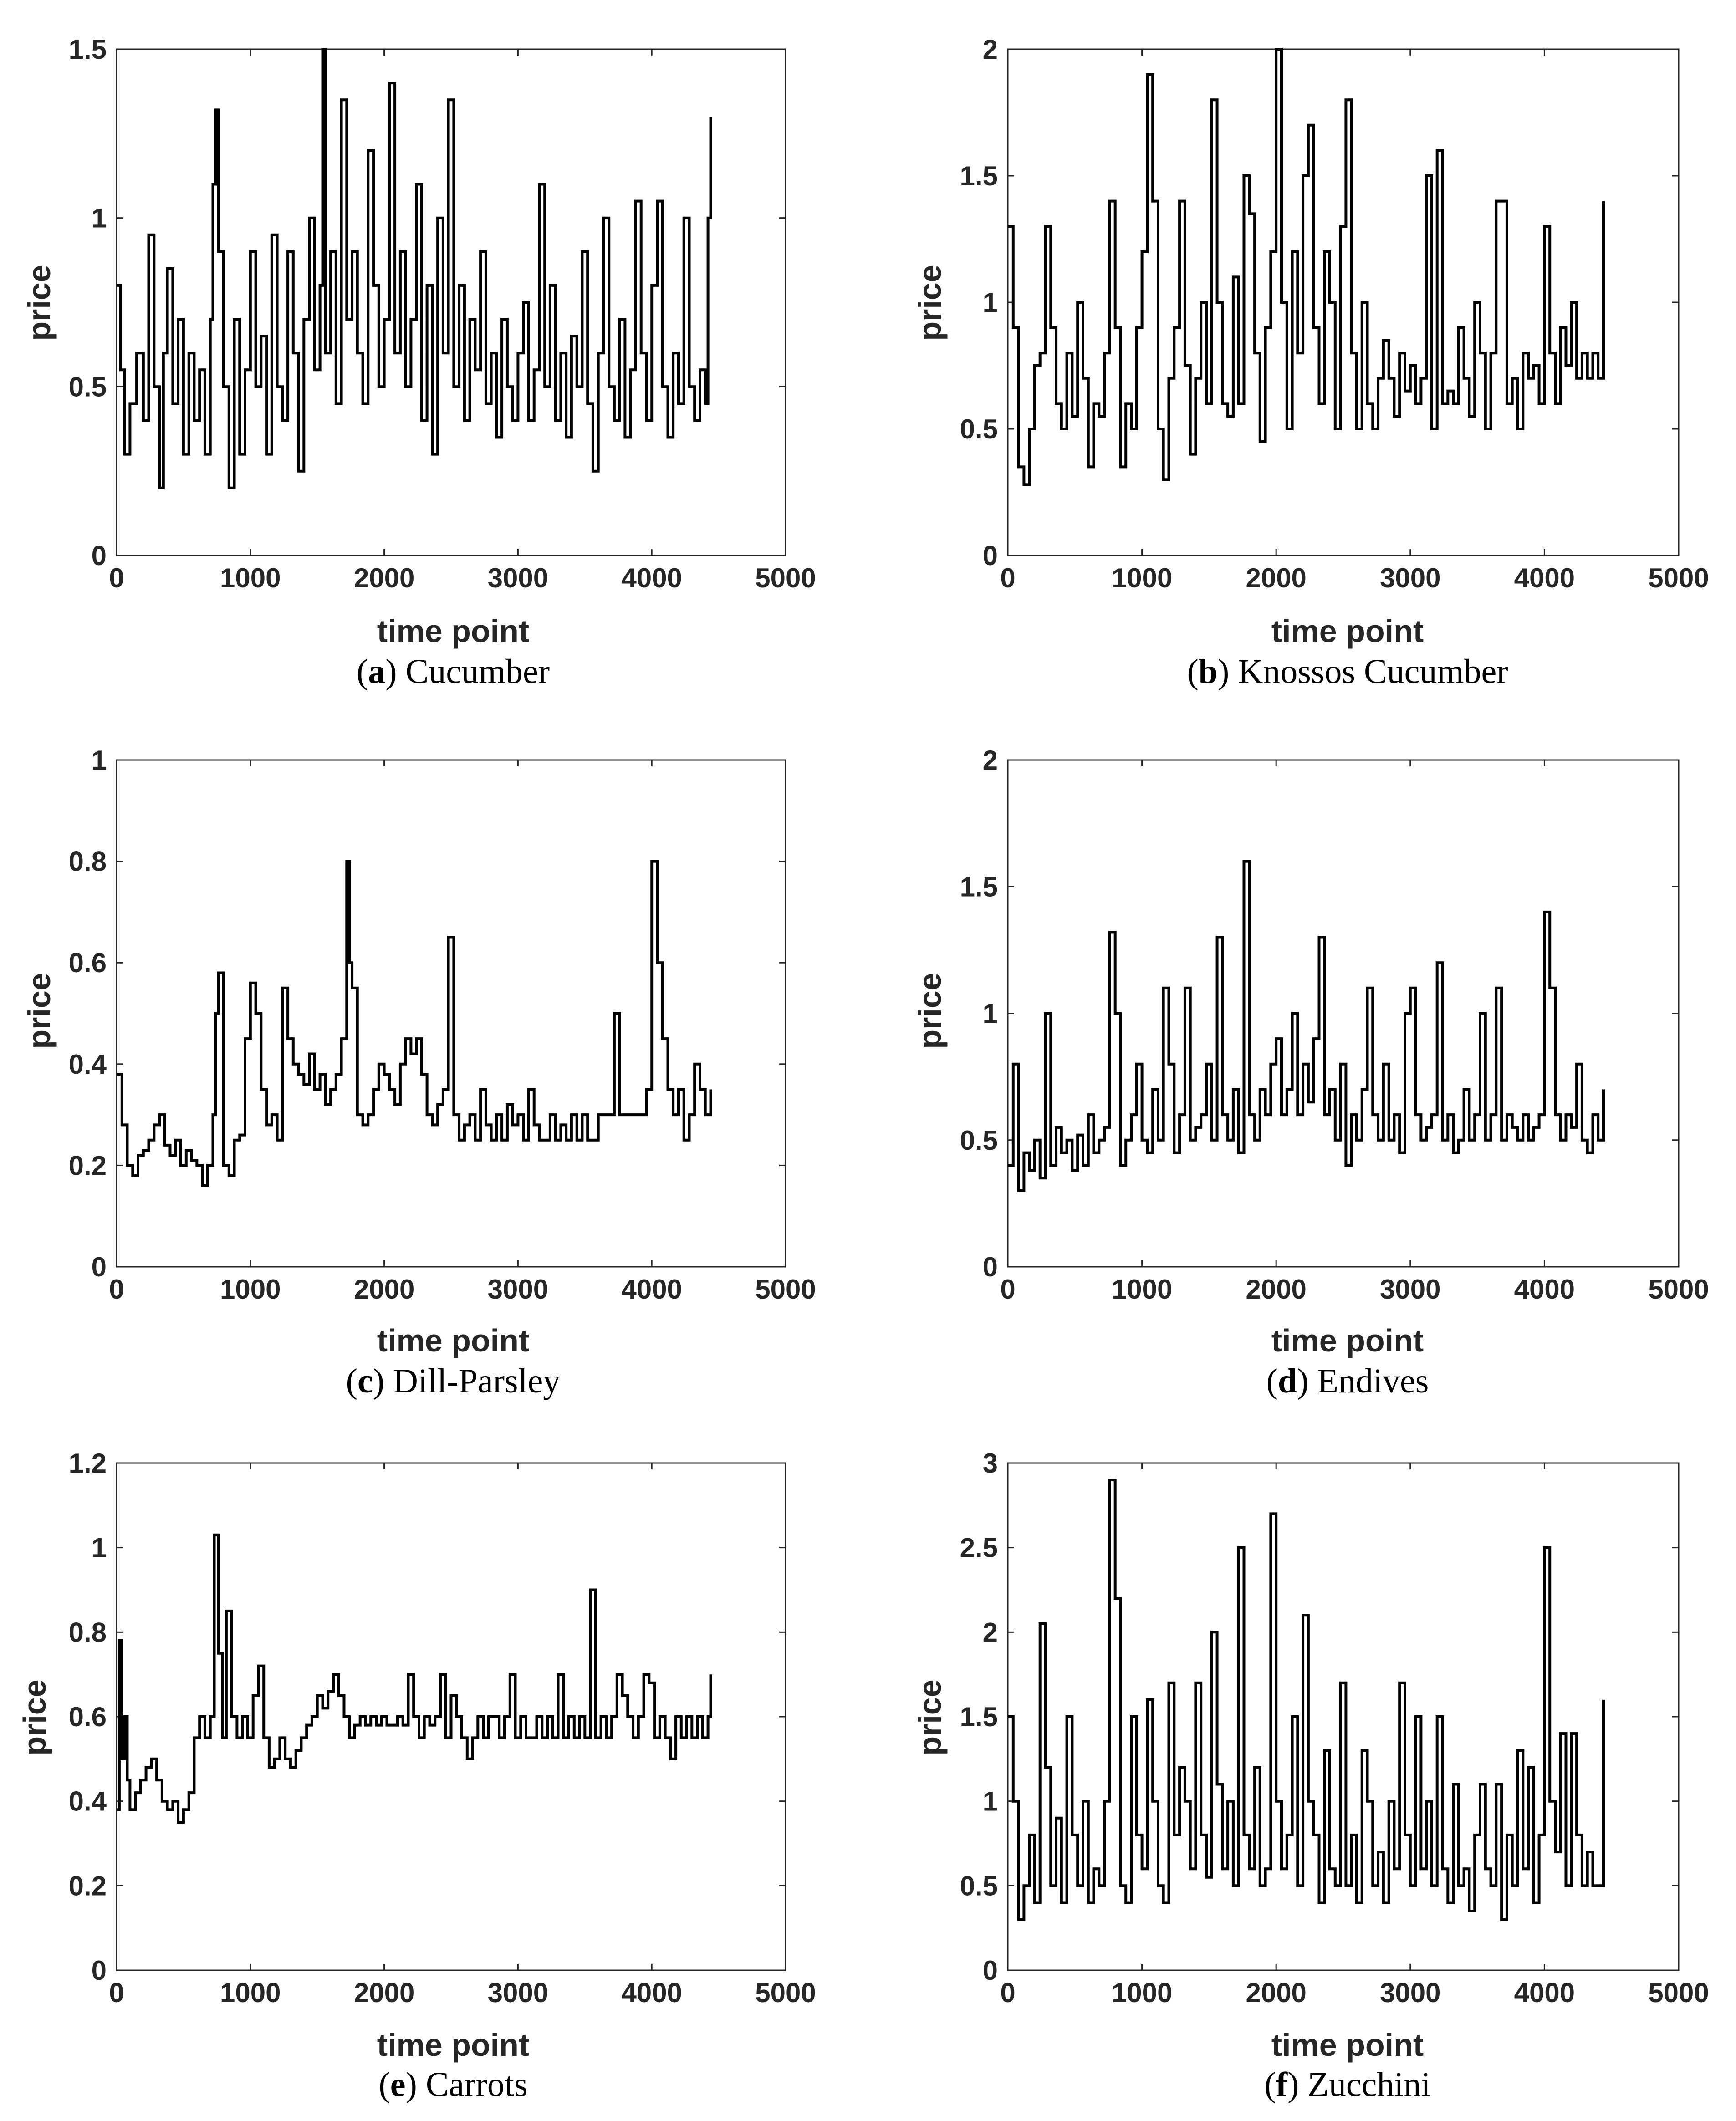  I want to click on caption-text: Cucumber, so click(478, 672).